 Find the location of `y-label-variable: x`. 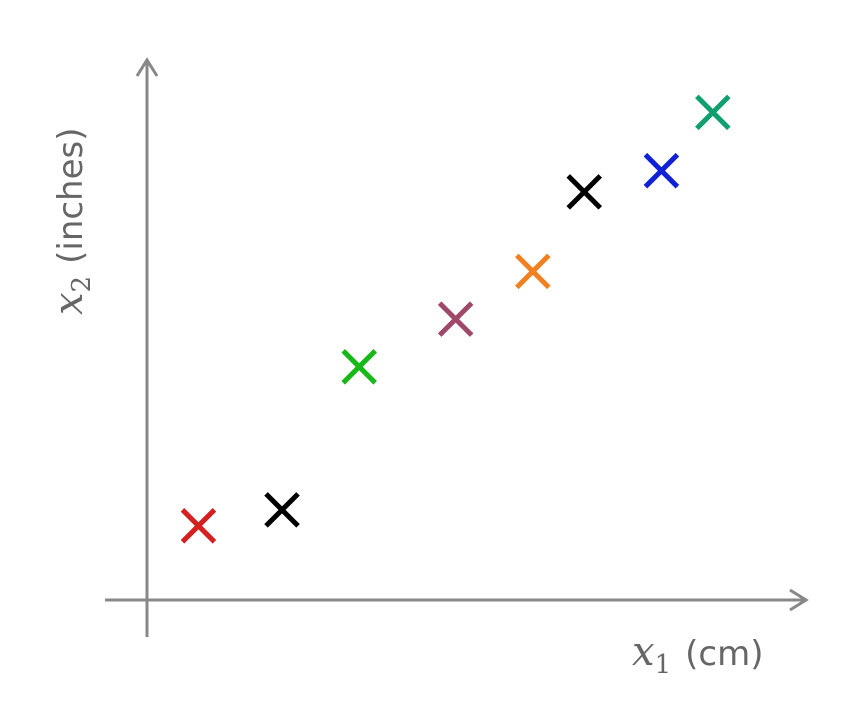

y-label-variable: x is located at coordinates (69, 303).